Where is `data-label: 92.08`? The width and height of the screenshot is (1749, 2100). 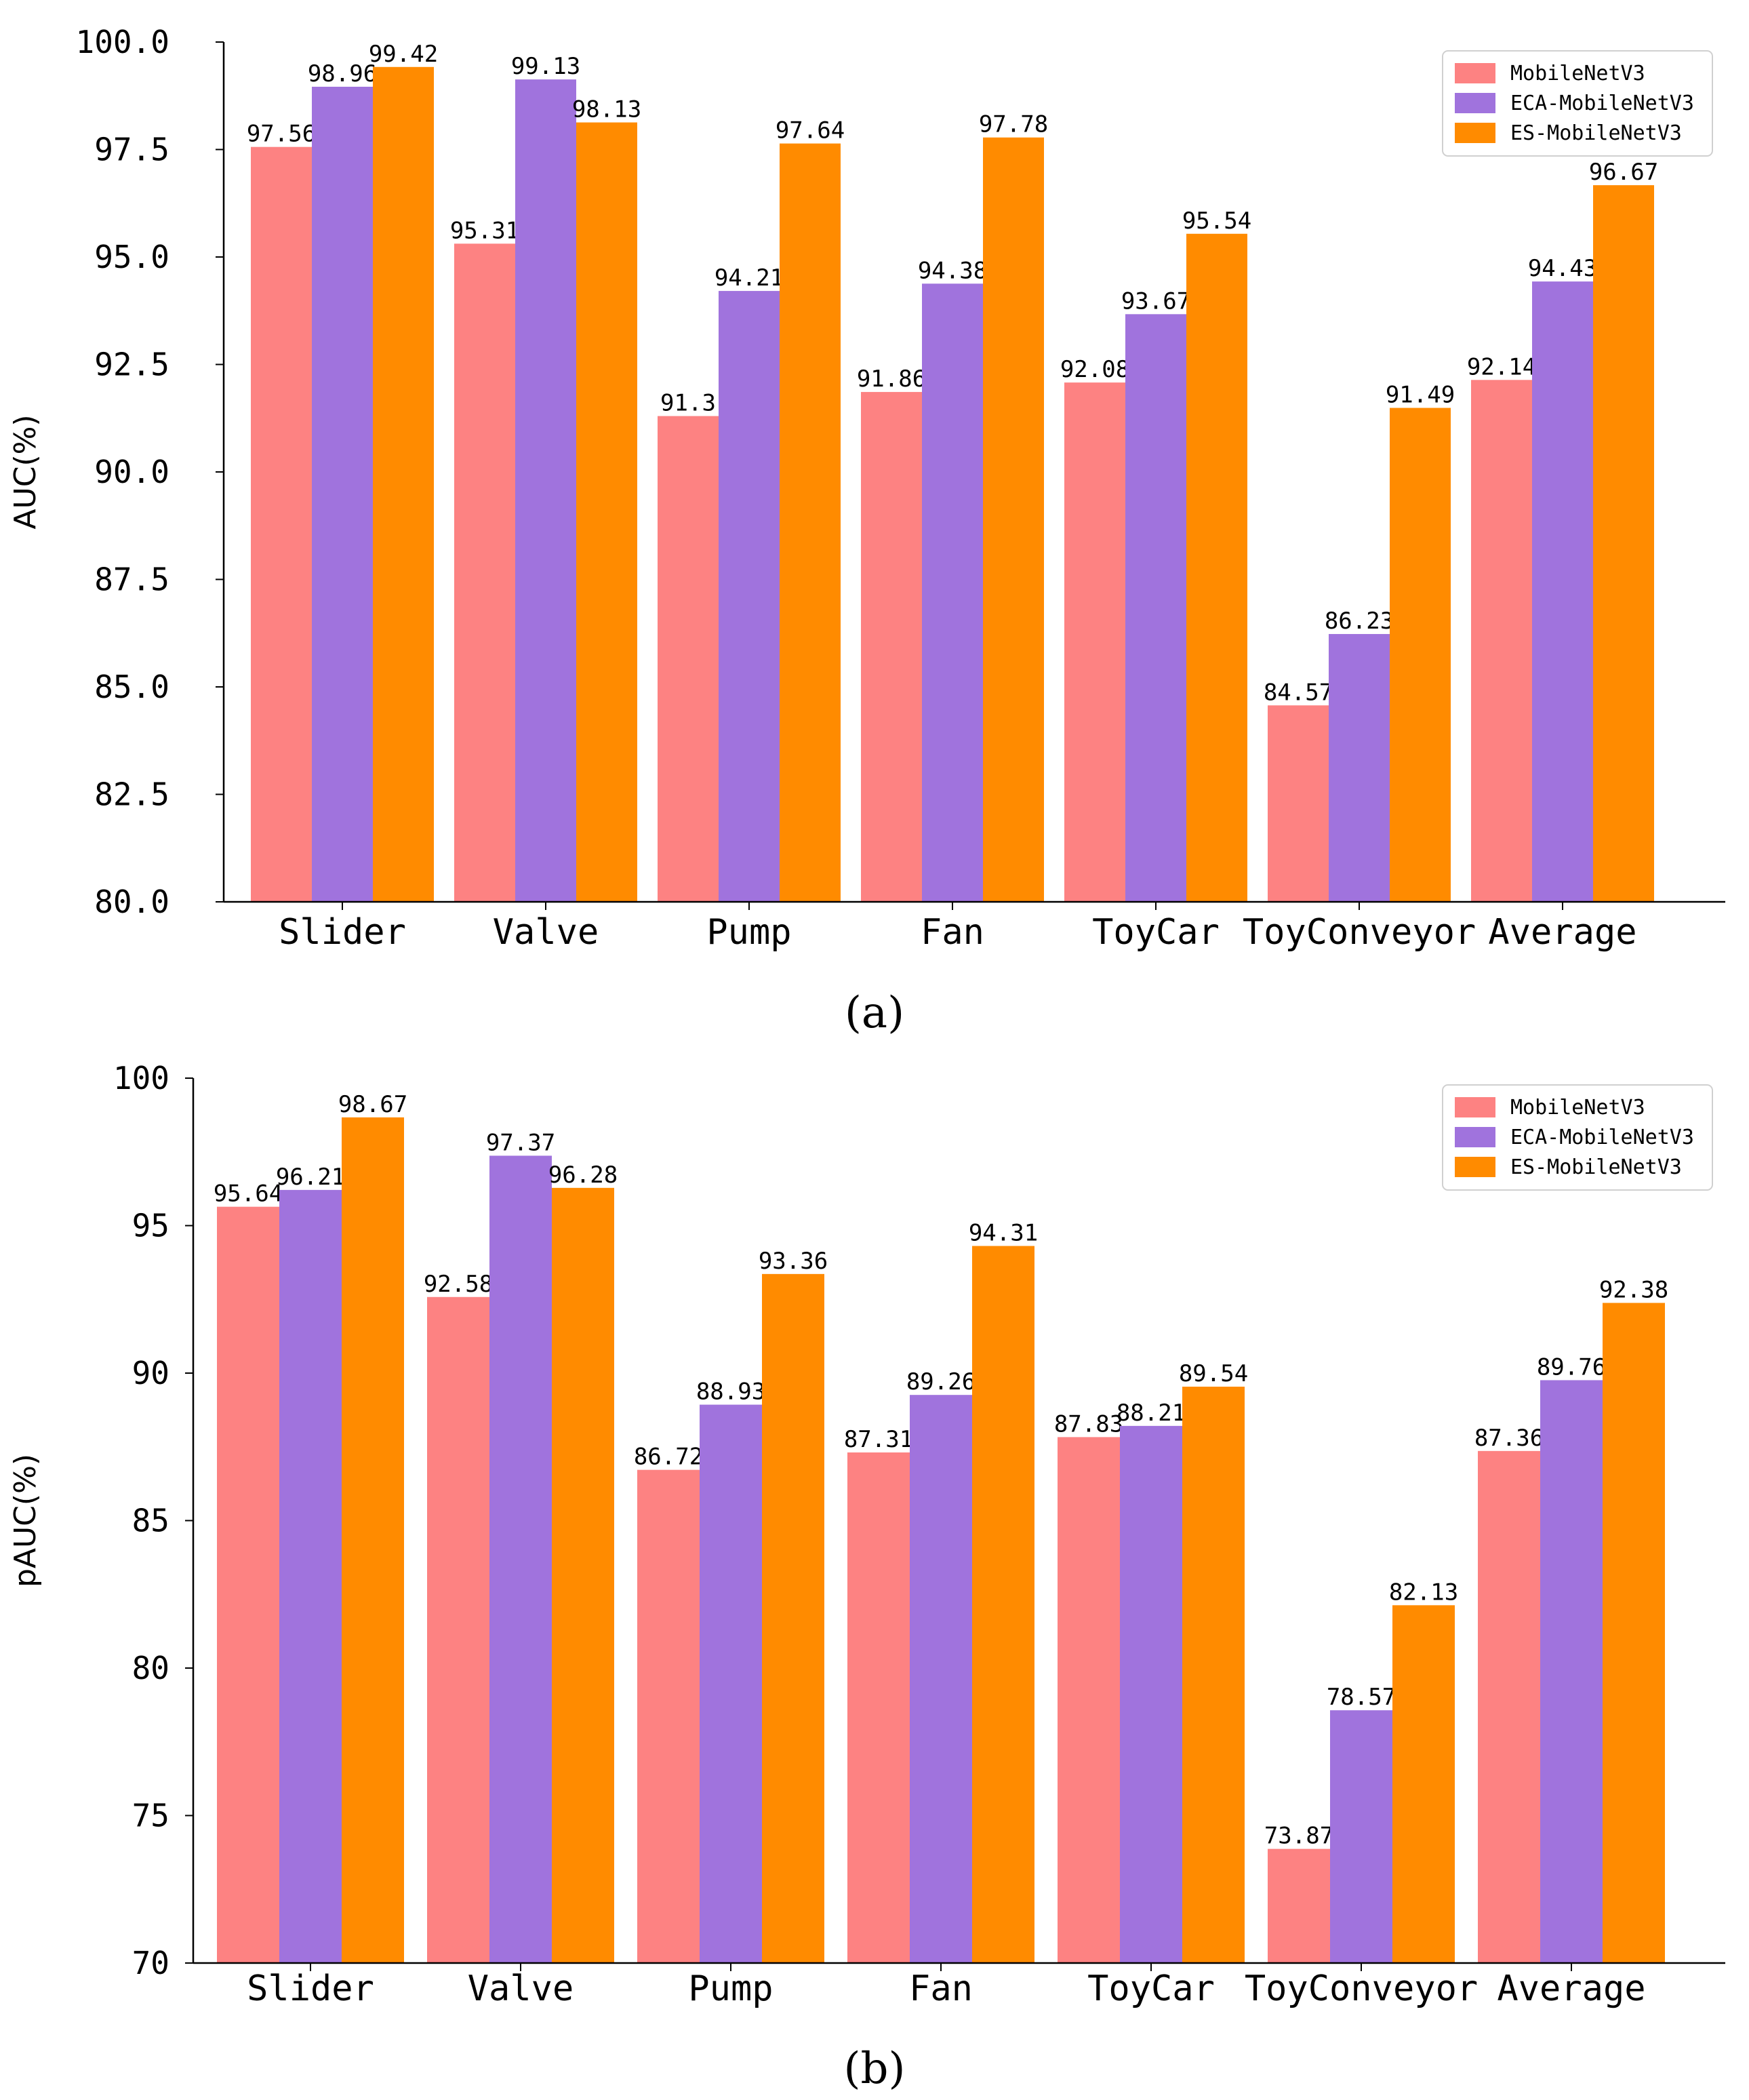
data-label: 92.08 is located at coordinates (1094, 369).